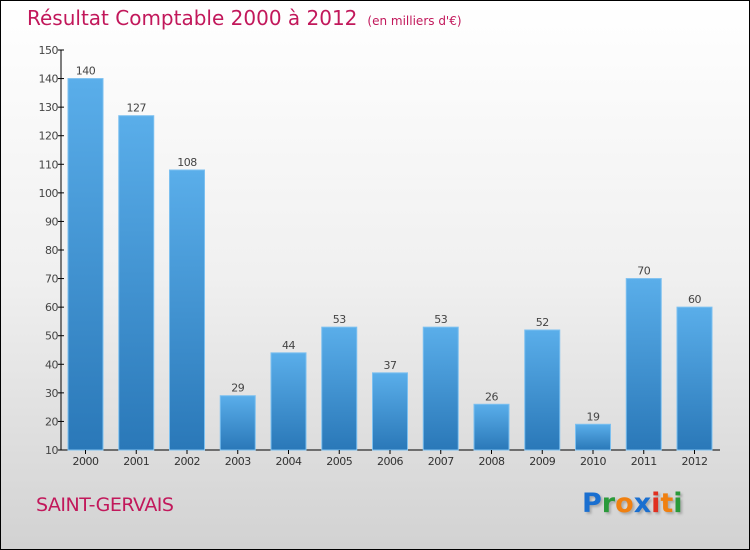 The height and width of the screenshot is (550, 750). I want to click on data-label: 37, so click(390, 365).